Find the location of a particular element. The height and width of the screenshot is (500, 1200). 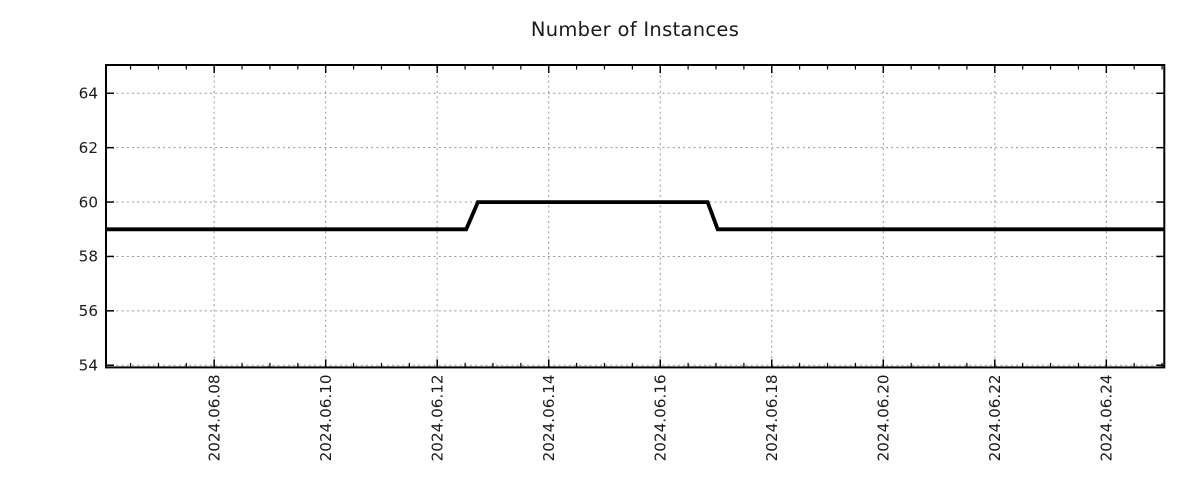

x-tick-label: 2024.06.24 is located at coordinates (1107, 417).